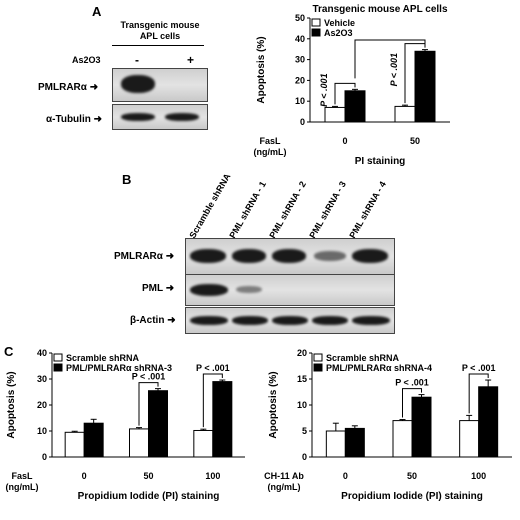 The width and height of the screenshot is (520, 520). I want to click on y-tick-label: 30, so click(42, 379).